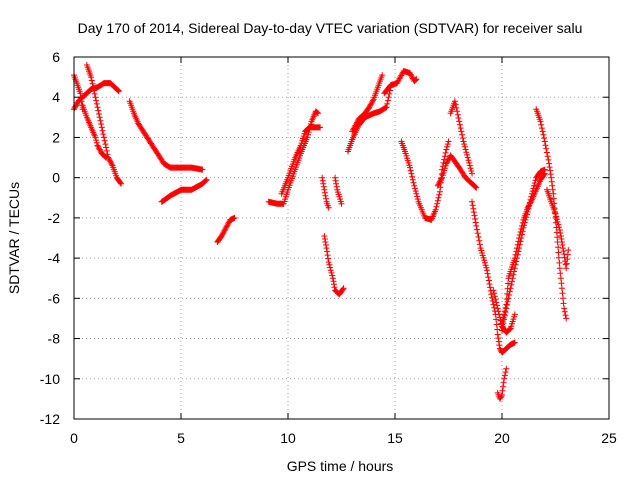  Describe the element at coordinates (56, 137) in the screenshot. I see `y-tick-label: 2` at that location.